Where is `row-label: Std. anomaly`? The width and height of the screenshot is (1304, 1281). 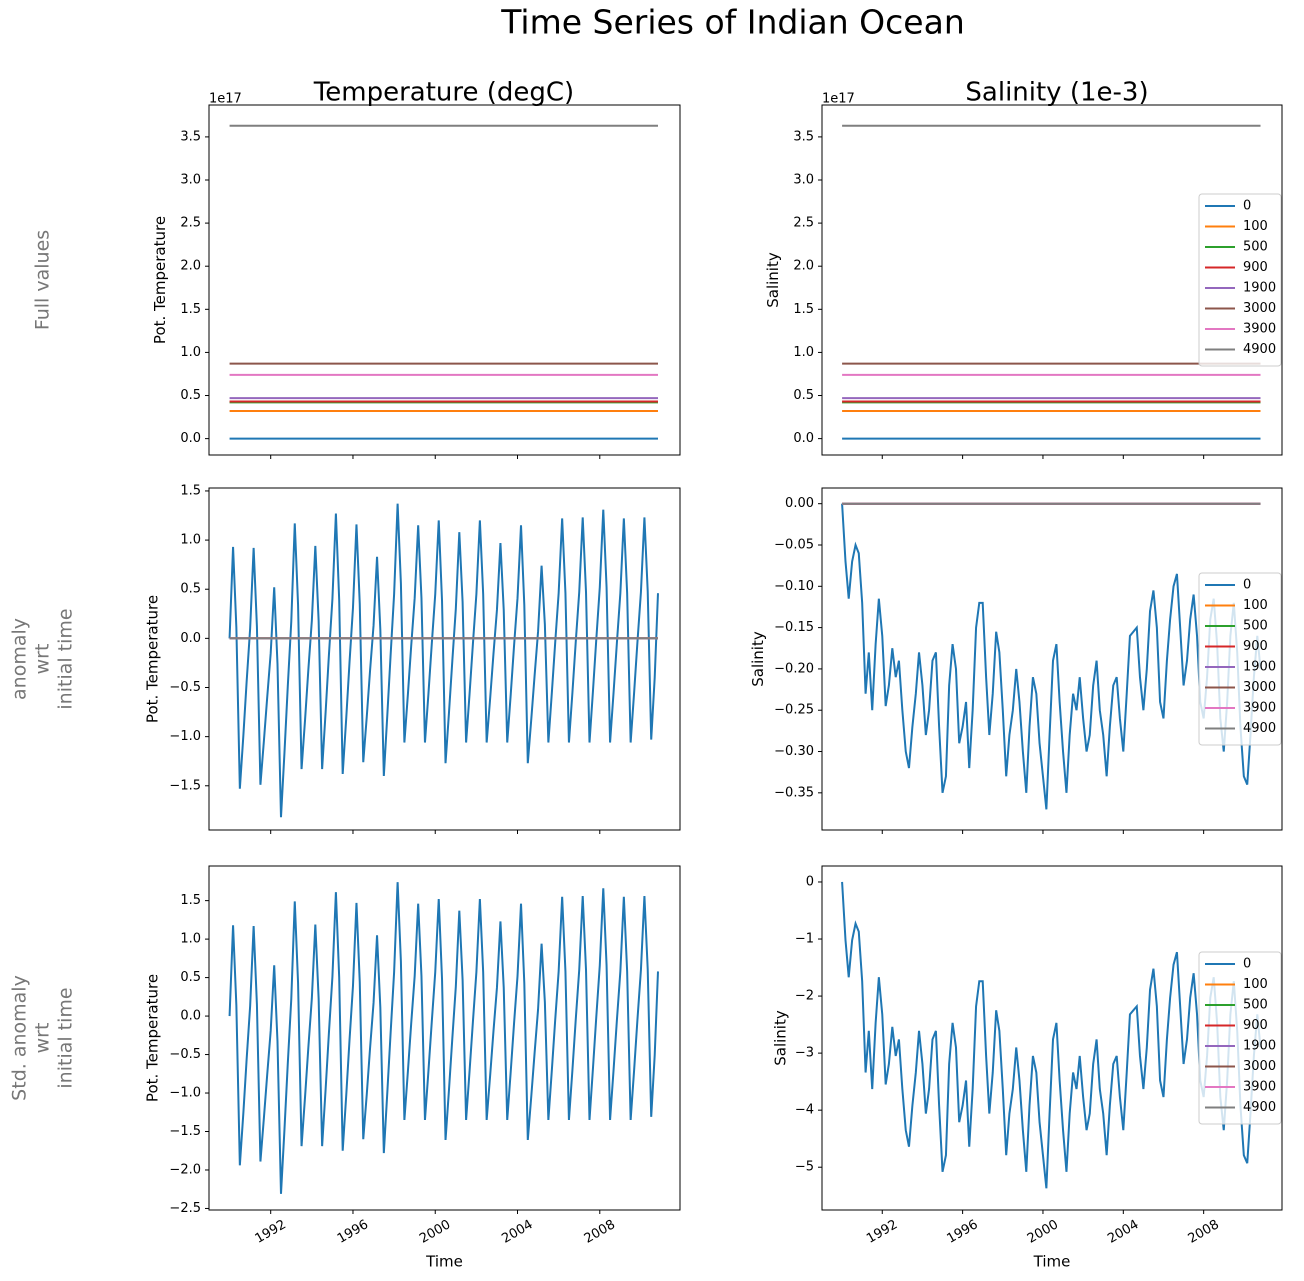
row-label: Std. anomaly is located at coordinates (20, 1038).